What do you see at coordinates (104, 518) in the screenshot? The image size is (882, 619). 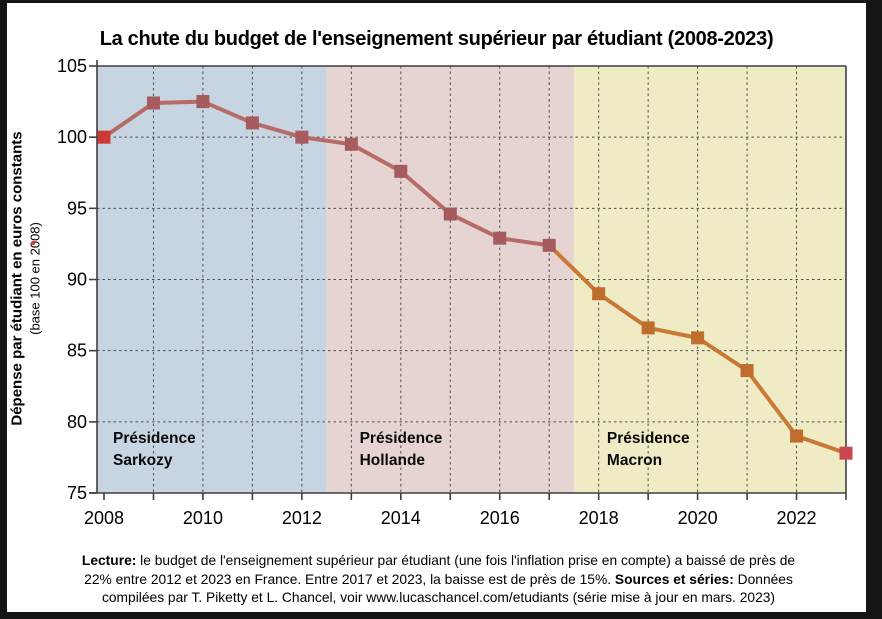 I see `x-tick-label: 2008` at bounding box center [104, 518].